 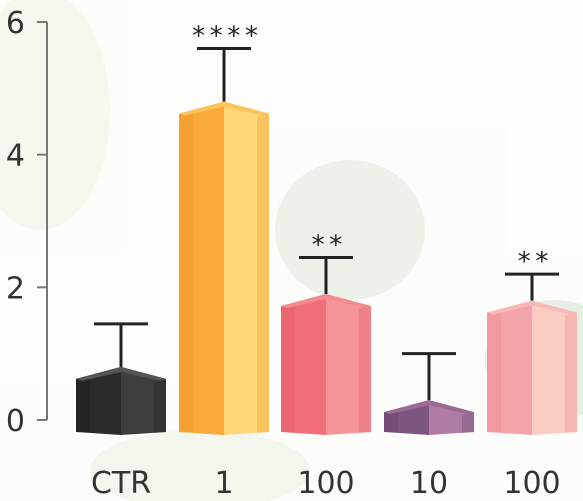 What do you see at coordinates (15, 421) in the screenshot?
I see `y-tick-label: 0` at bounding box center [15, 421].